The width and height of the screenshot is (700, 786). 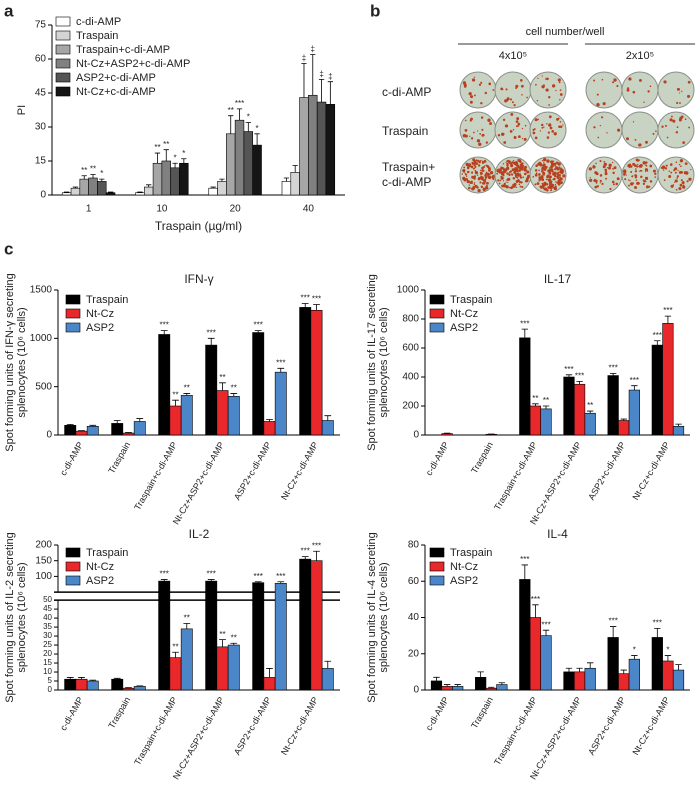 I want to click on x-tick-label: Nt-Cz+ASP2+c-di-AMP, so click(x=198, y=483).